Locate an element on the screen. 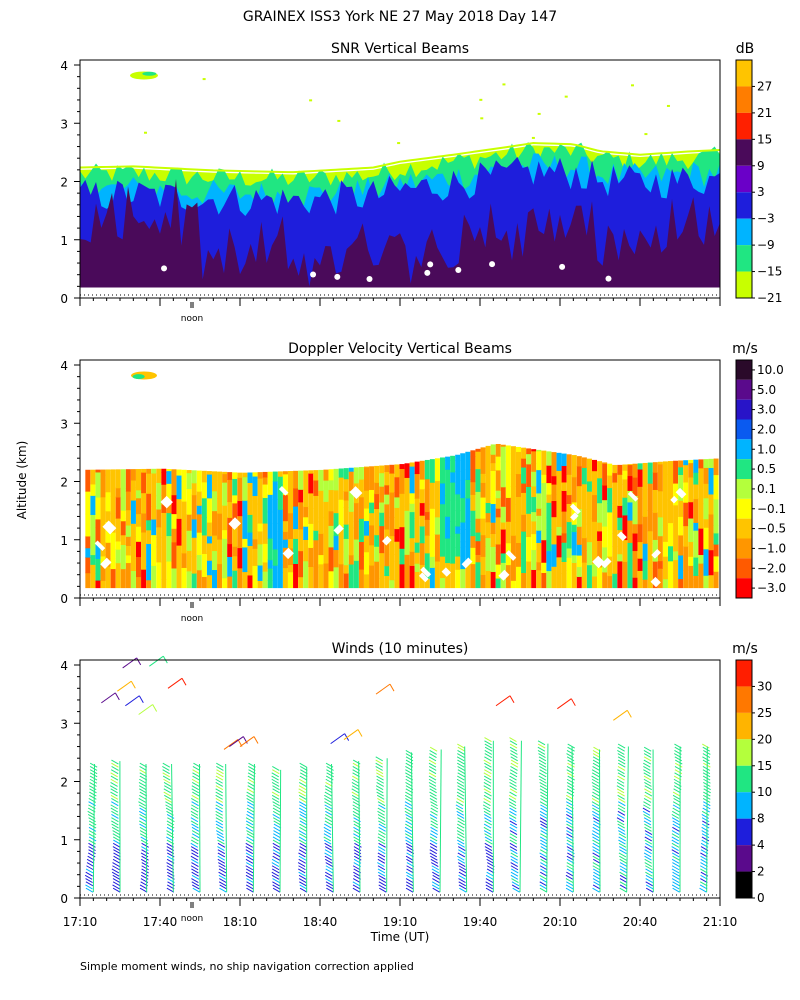 The height and width of the screenshot is (1000, 800). x-tick-label: 21:10 is located at coordinates (720, 922).